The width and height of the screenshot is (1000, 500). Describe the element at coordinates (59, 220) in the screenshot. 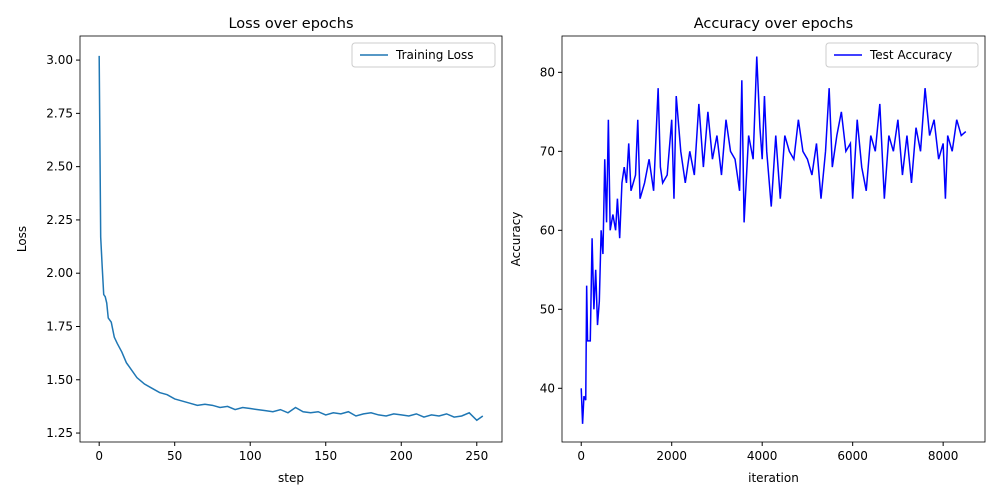

I see `y-tick-label: 2.25` at that location.